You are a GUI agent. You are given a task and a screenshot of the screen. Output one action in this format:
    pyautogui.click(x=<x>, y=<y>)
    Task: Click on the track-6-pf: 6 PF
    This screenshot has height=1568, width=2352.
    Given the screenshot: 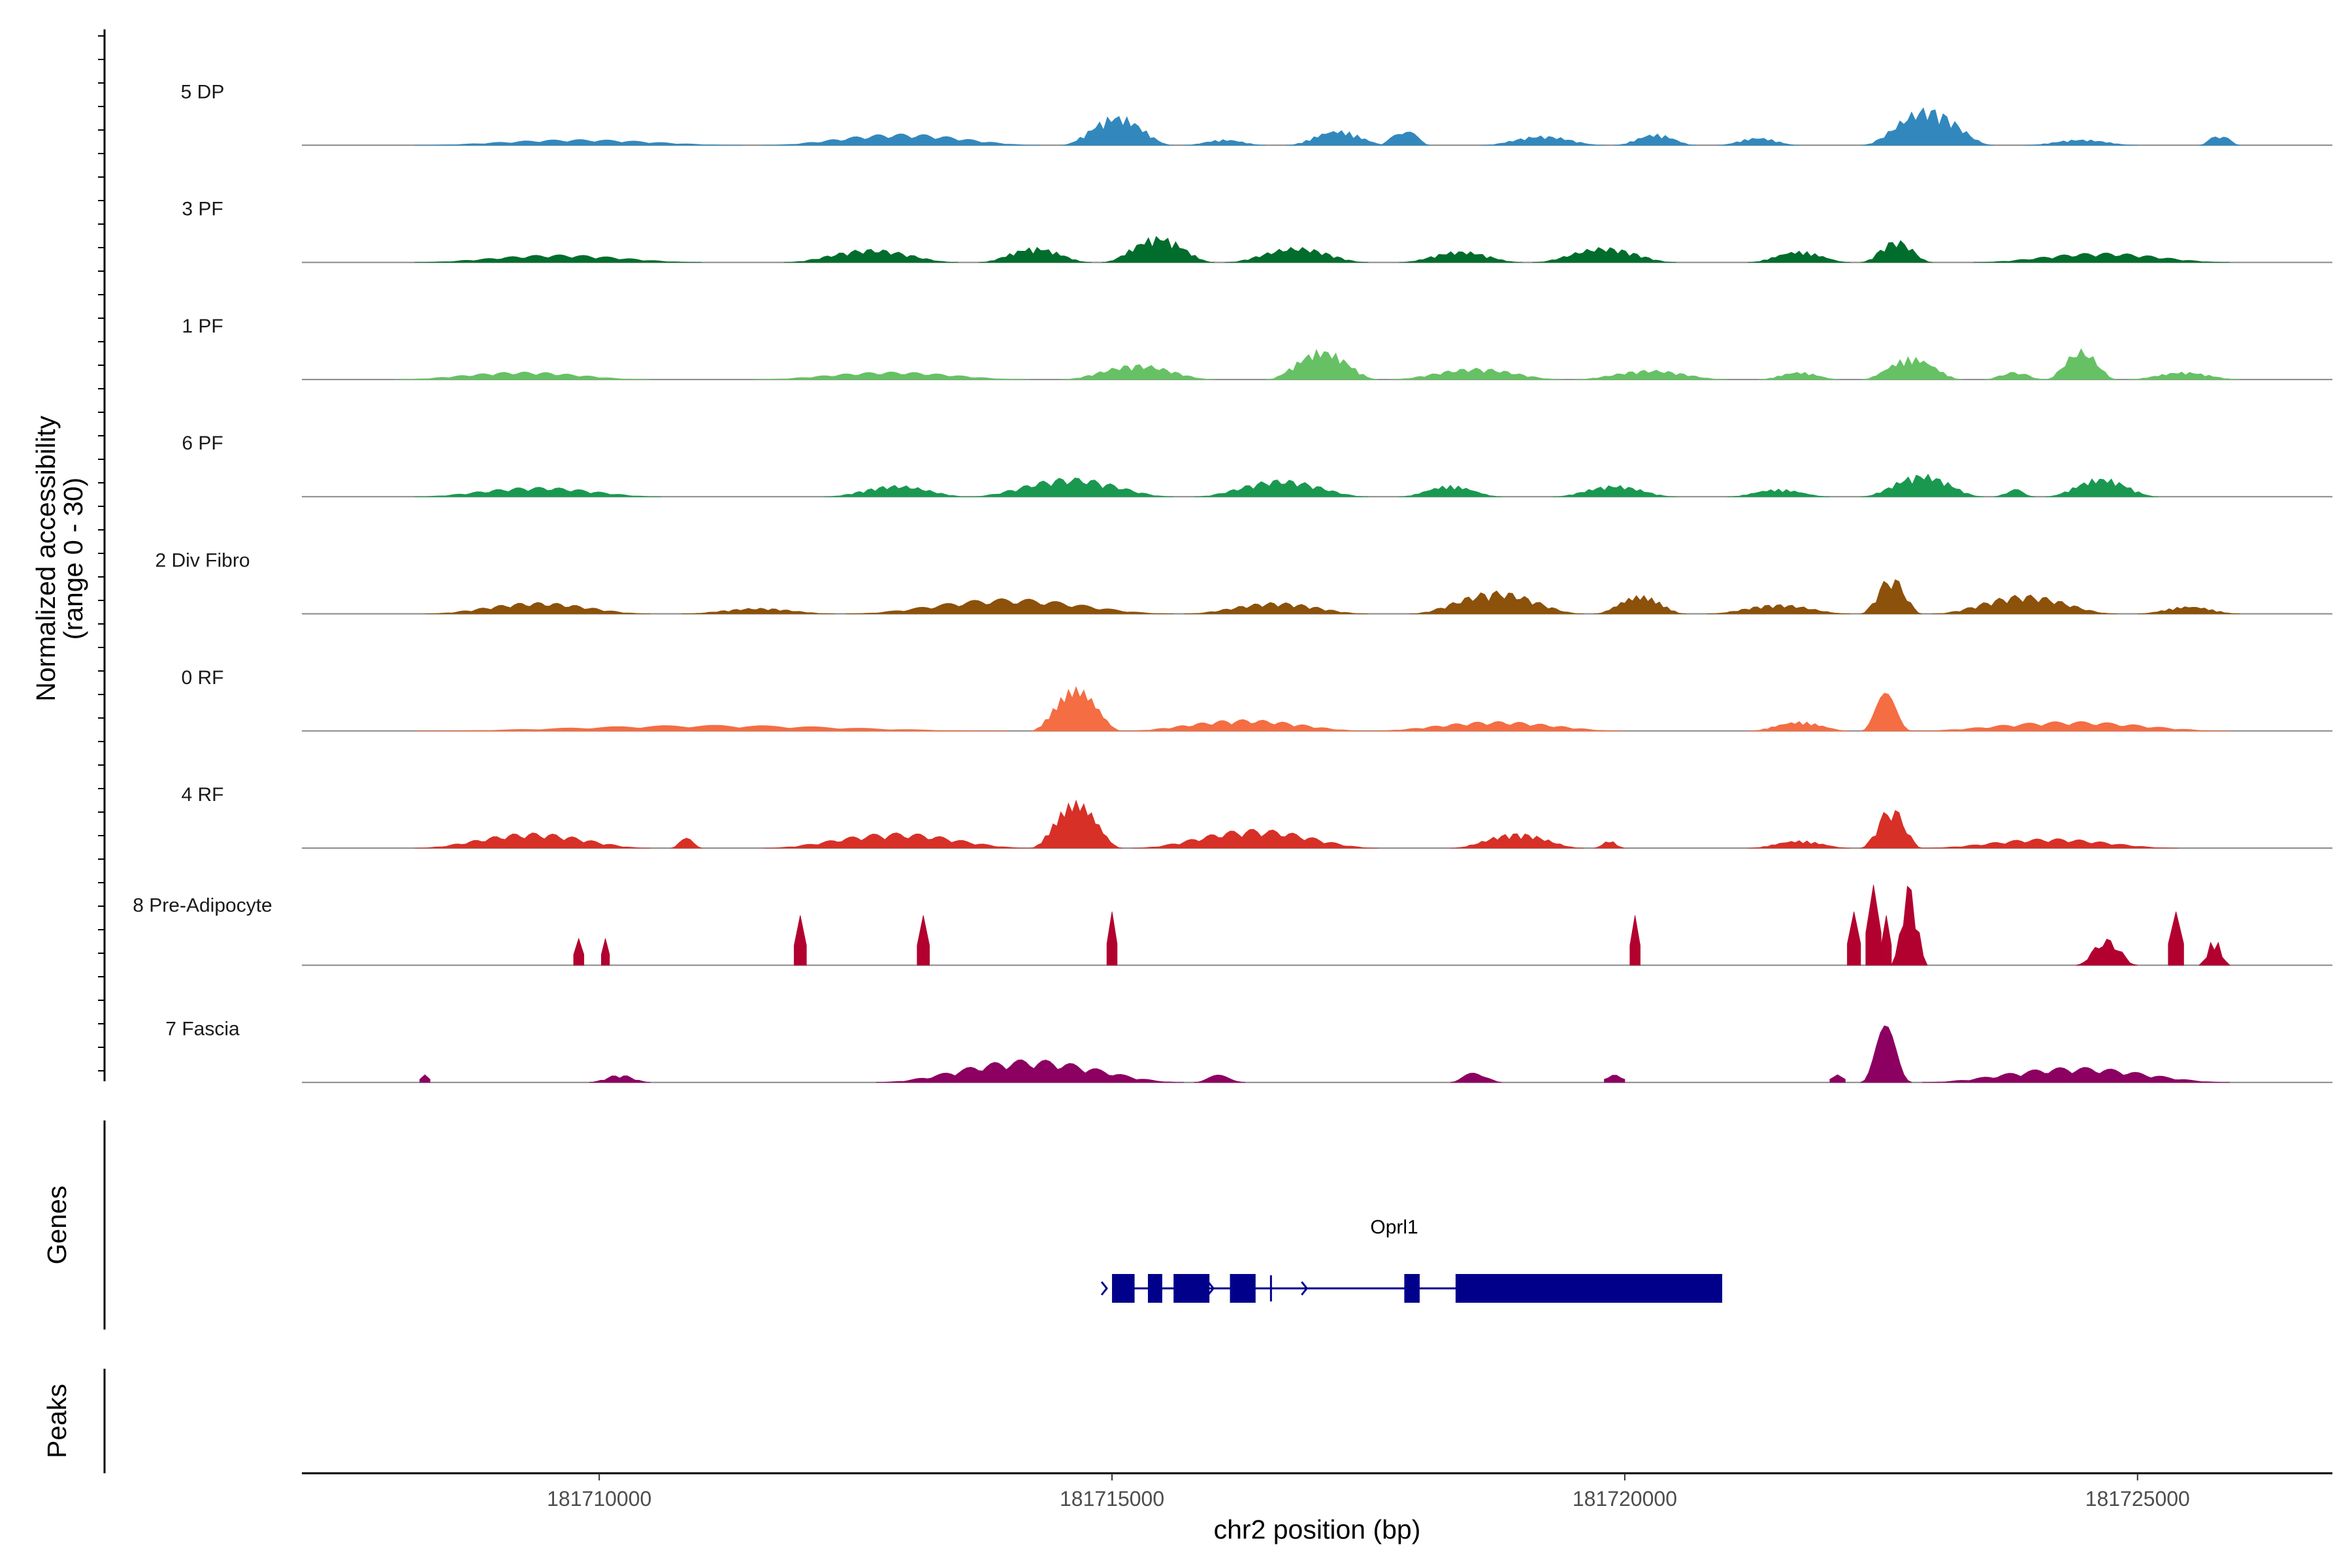 What is the action you would take?
    pyautogui.click(x=1257, y=465)
    